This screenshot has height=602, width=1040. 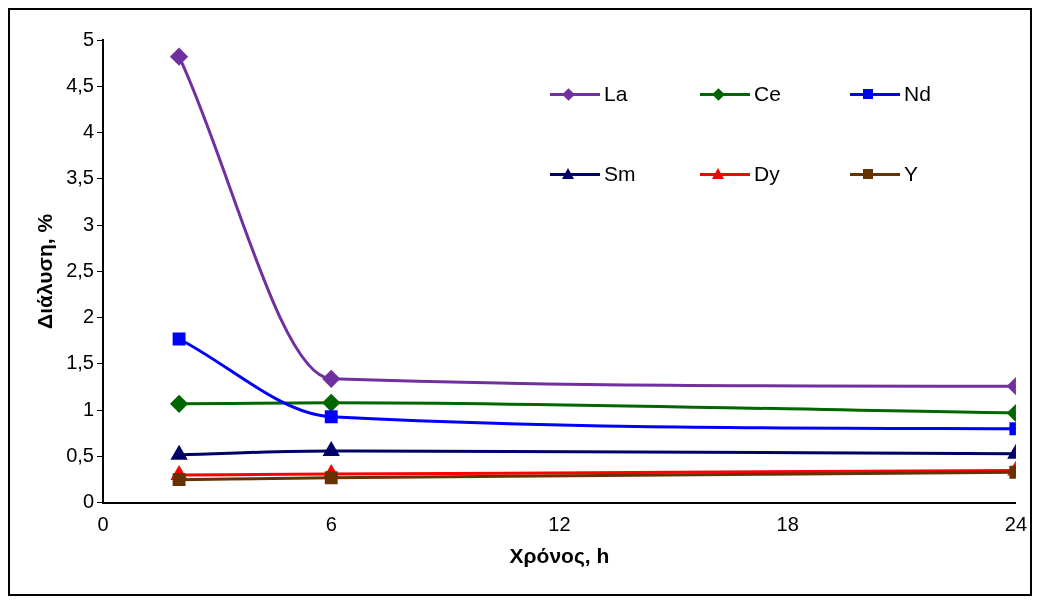 What do you see at coordinates (103, 524) in the screenshot?
I see `x-tick-label: 0` at bounding box center [103, 524].